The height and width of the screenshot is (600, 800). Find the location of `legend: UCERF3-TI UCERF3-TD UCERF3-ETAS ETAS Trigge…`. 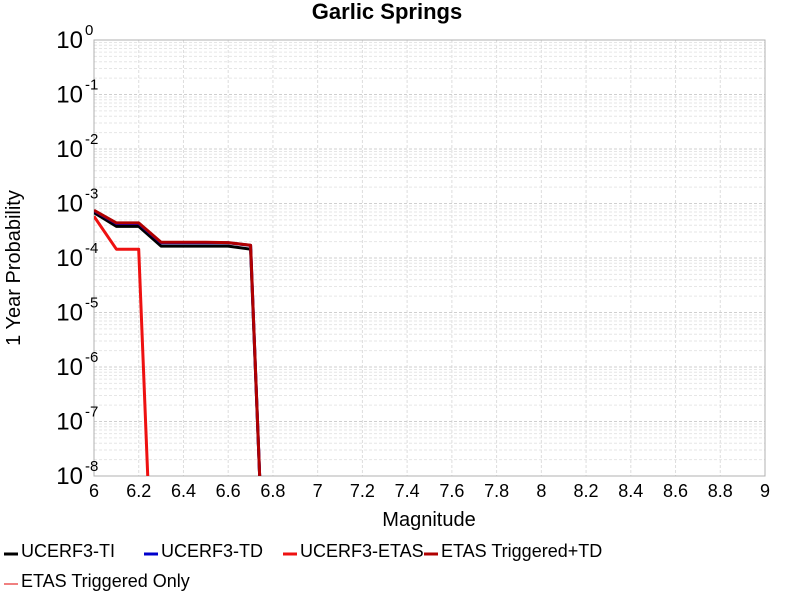

legend: UCERF3-TI UCERF3-TD UCERF3-ETAS ETAS Trigge… is located at coordinates (303, 566).